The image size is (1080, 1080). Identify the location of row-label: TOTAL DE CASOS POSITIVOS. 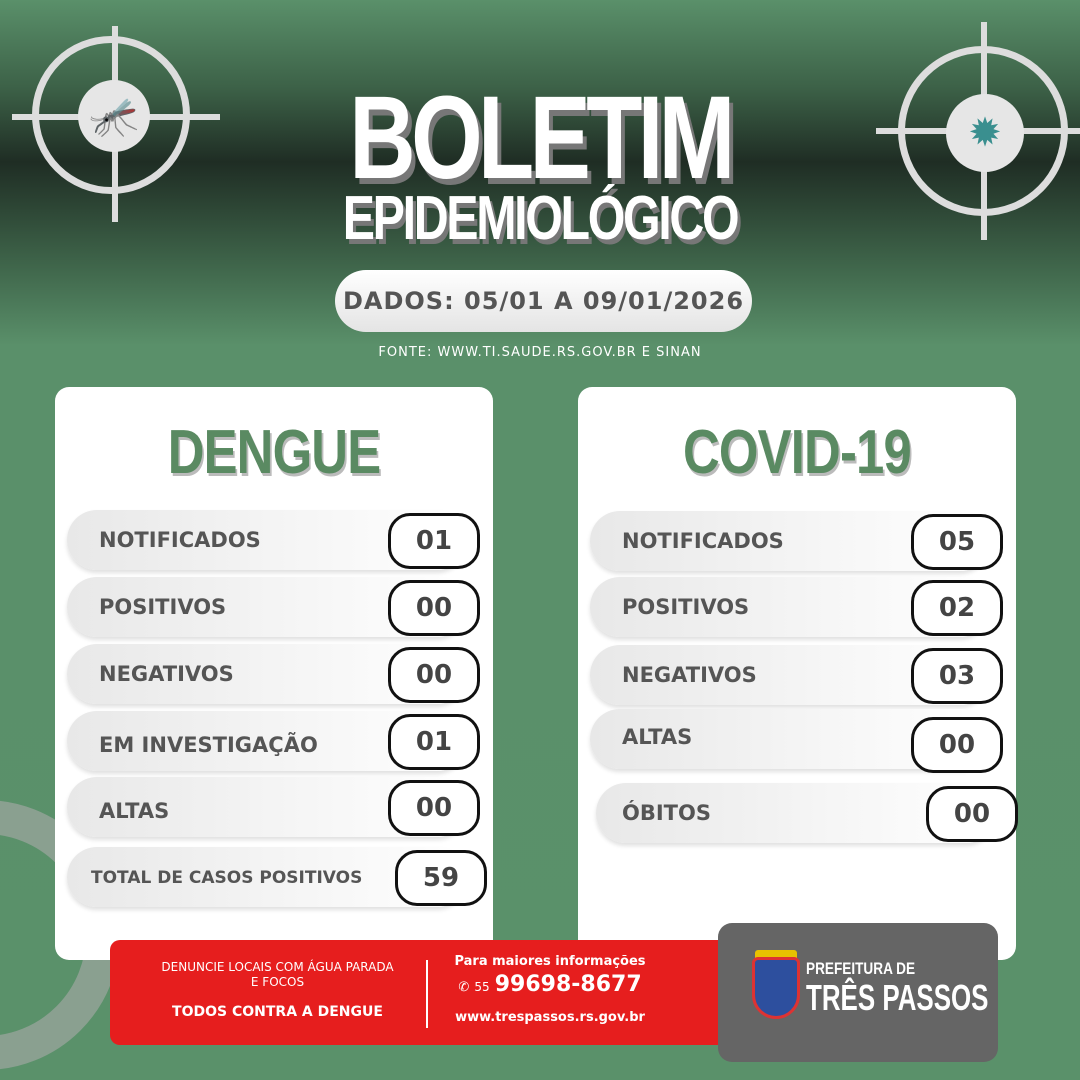
(227, 878).